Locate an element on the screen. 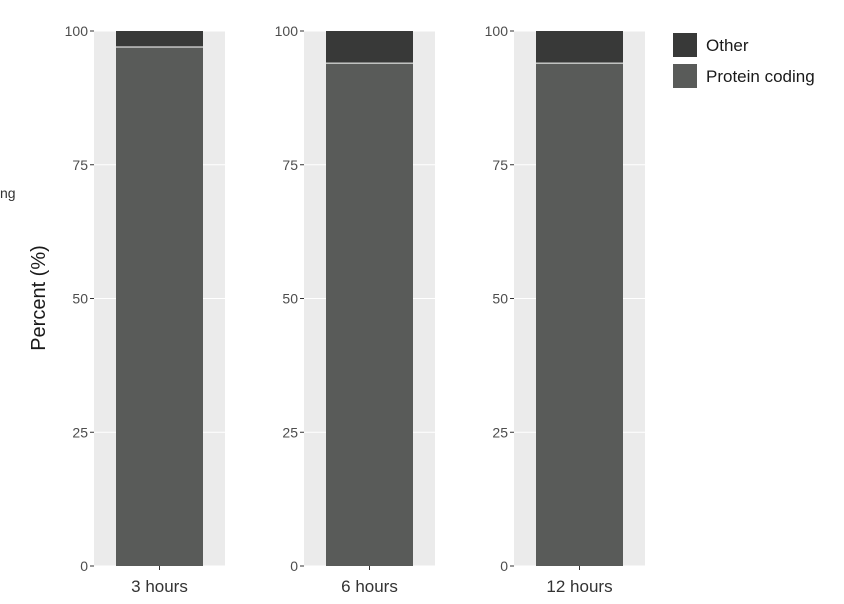  x-tick-label: 12 hours is located at coordinates (579, 586).